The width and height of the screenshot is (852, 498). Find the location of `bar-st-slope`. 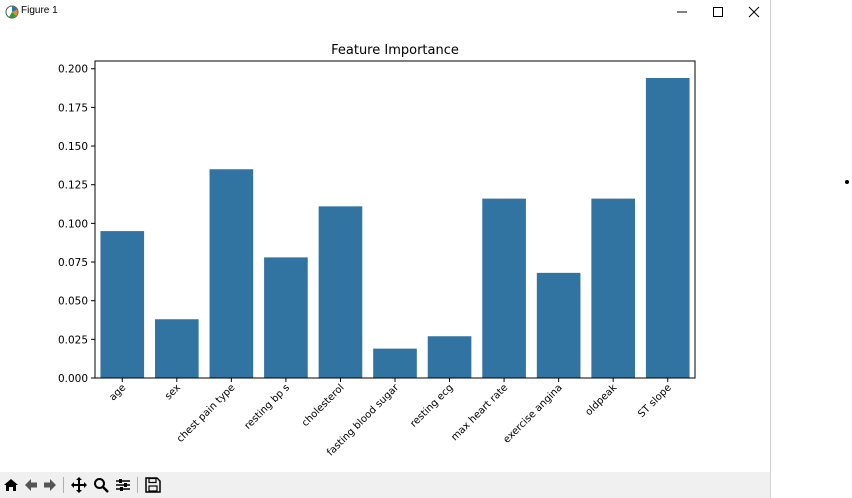

bar-st-slope is located at coordinates (667, 228).